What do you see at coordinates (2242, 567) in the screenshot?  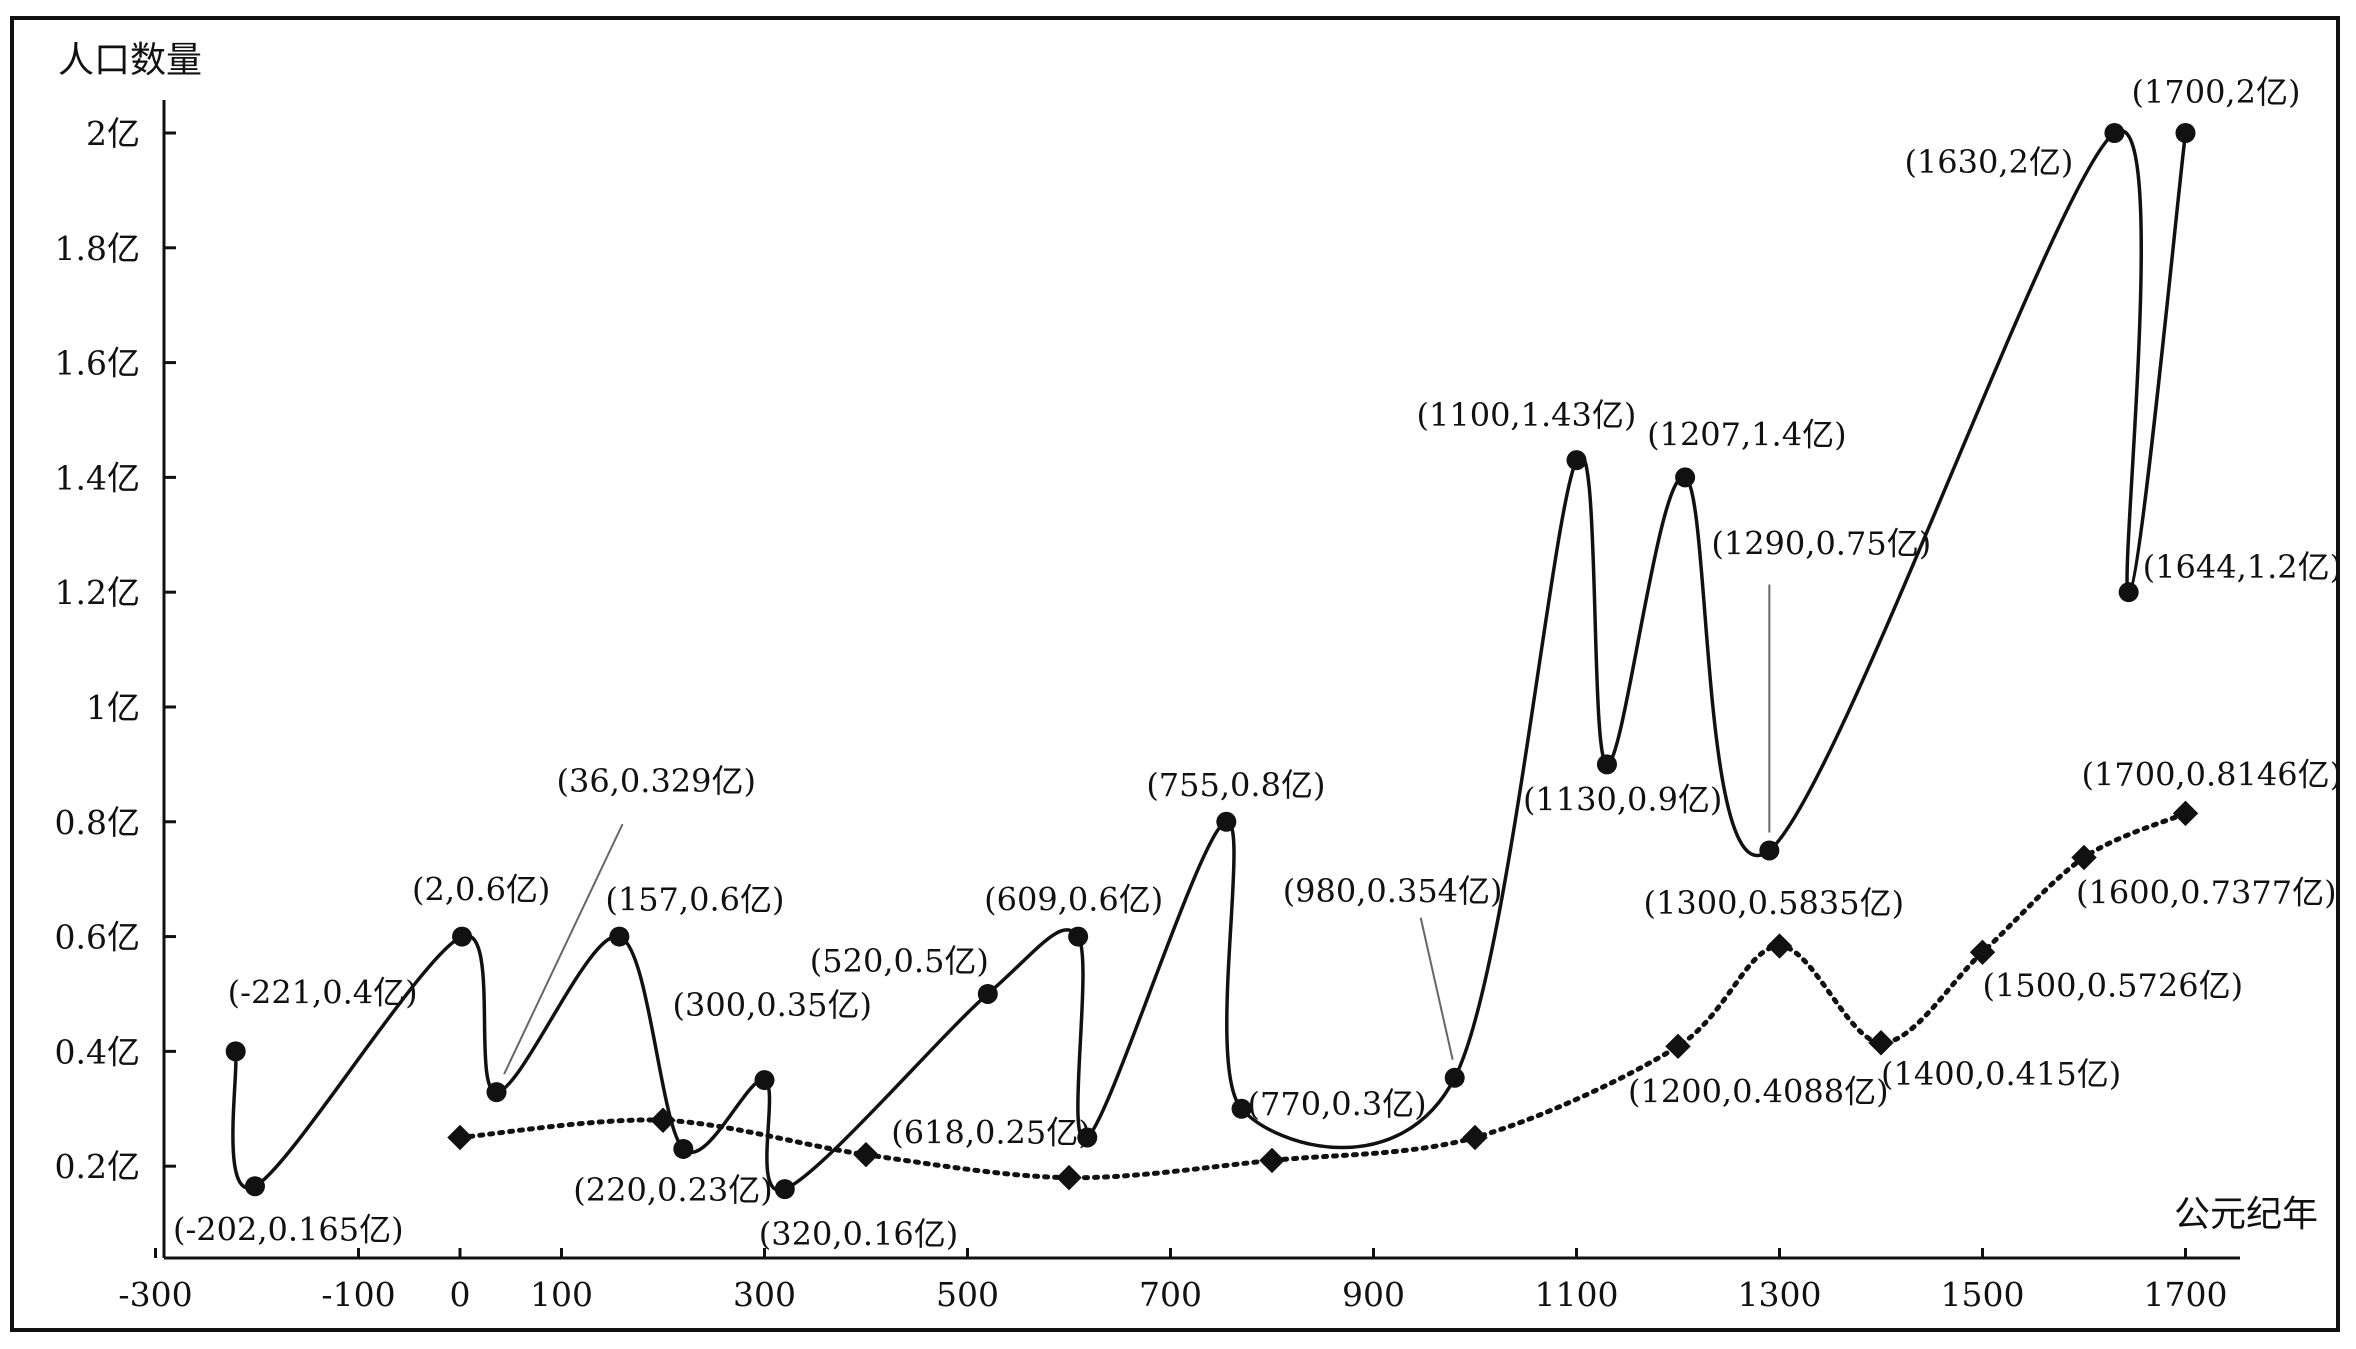 I see `data-label: (1644,1.2亿)` at bounding box center [2242, 567].